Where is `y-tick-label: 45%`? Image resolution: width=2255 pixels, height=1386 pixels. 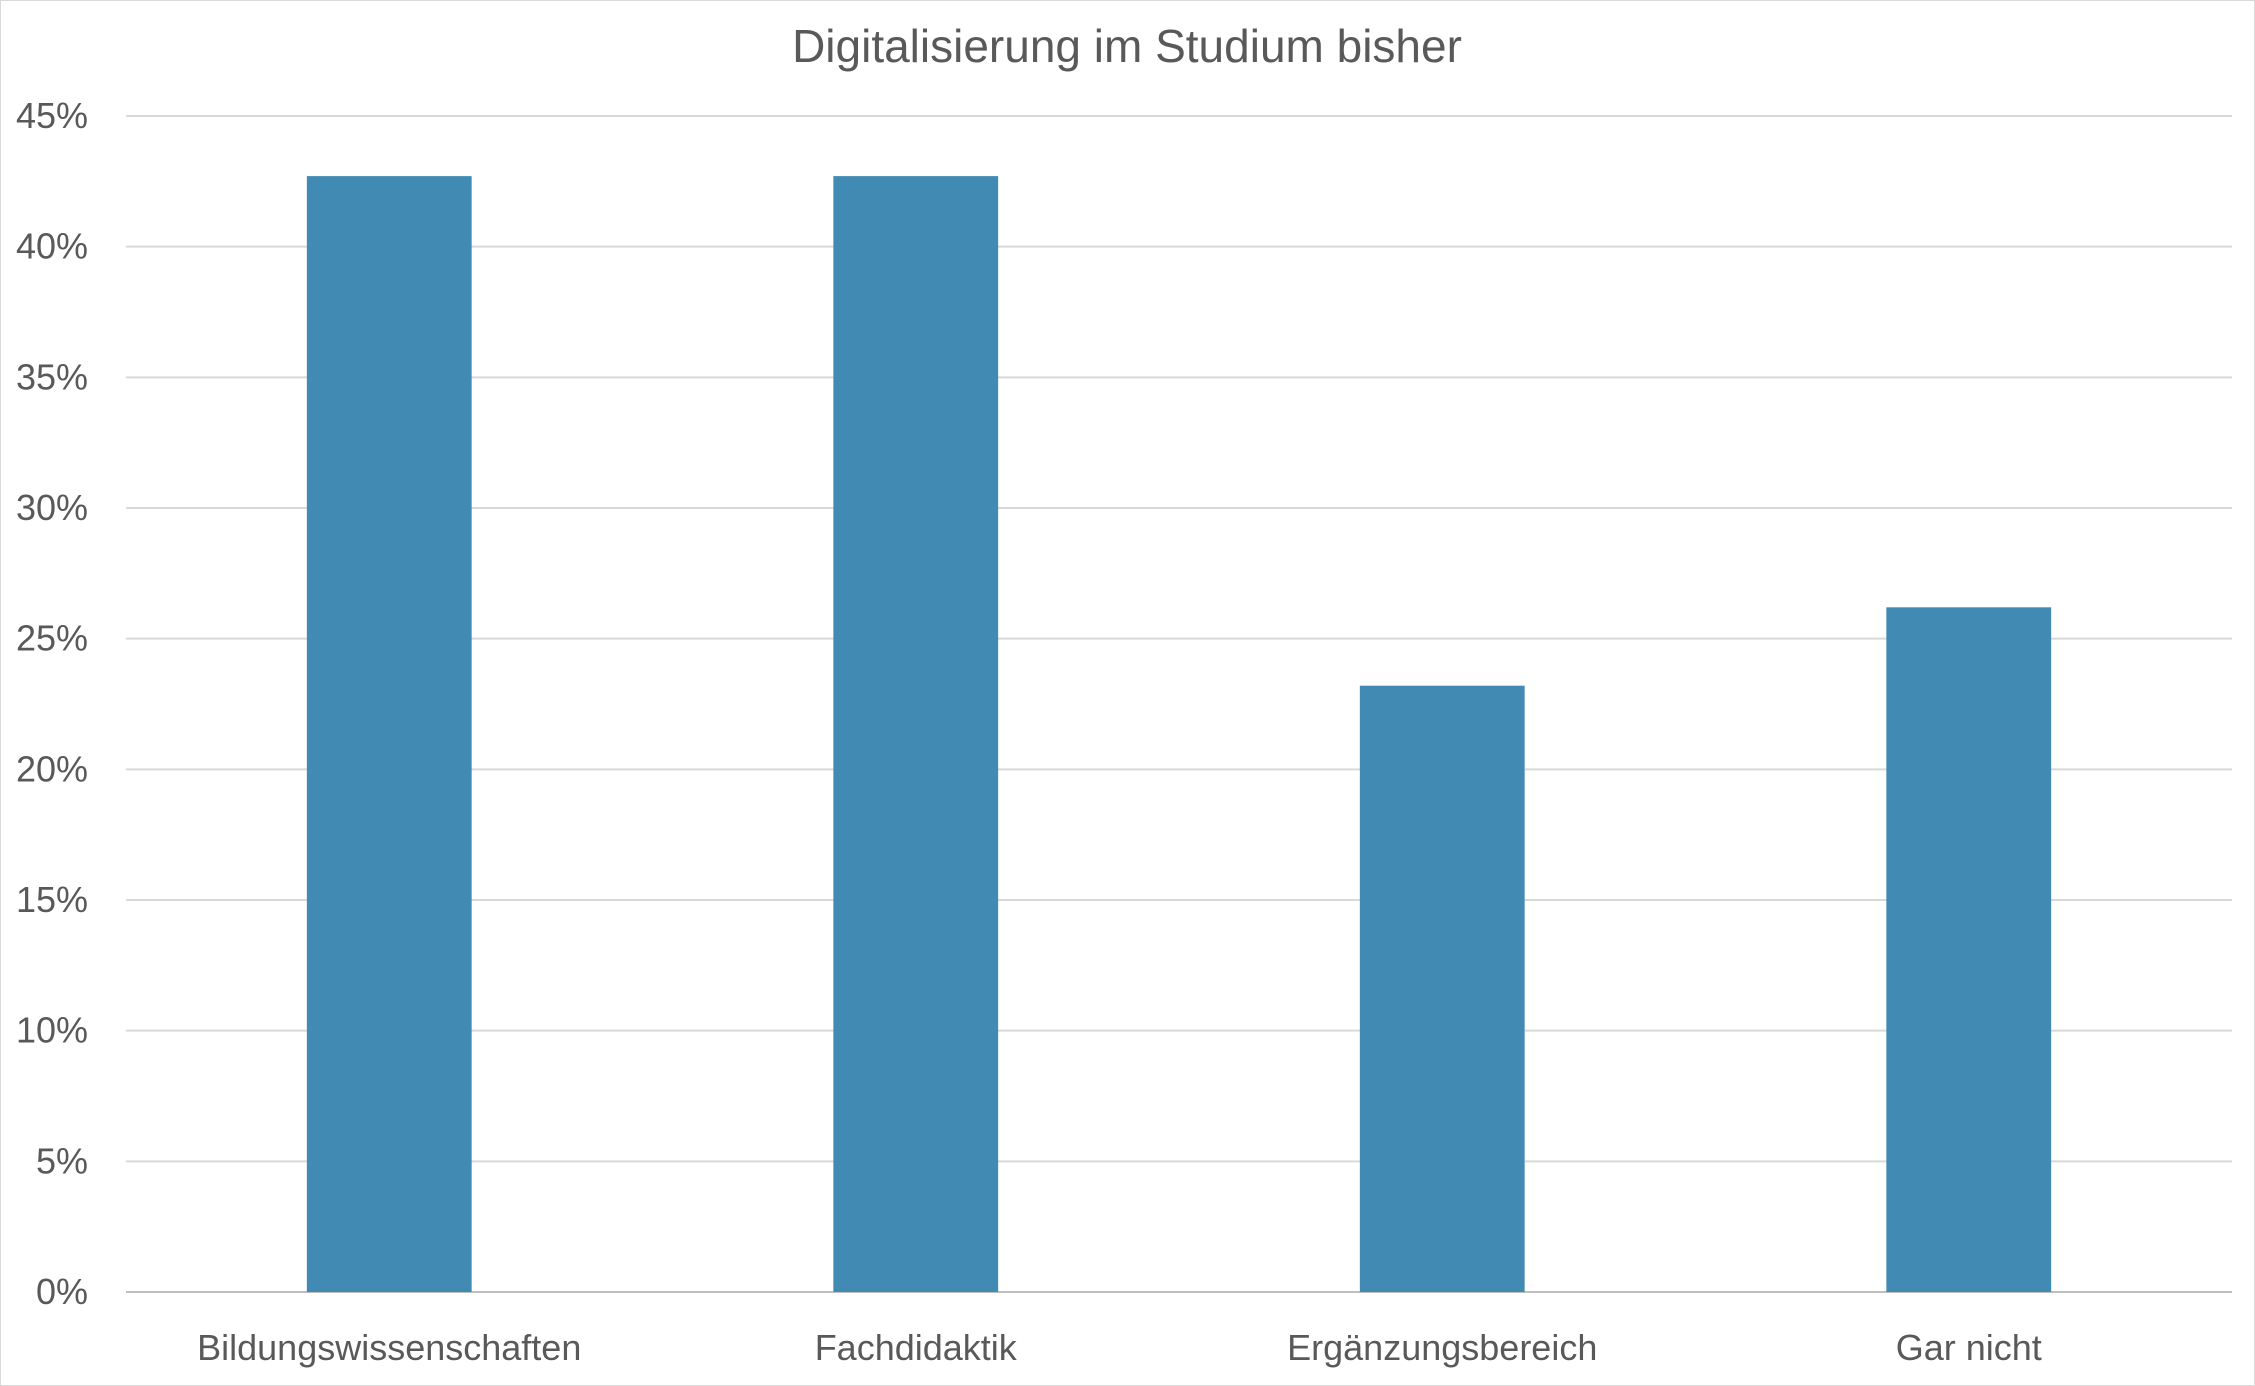 y-tick-label: 45% is located at coordinates (52, 115).